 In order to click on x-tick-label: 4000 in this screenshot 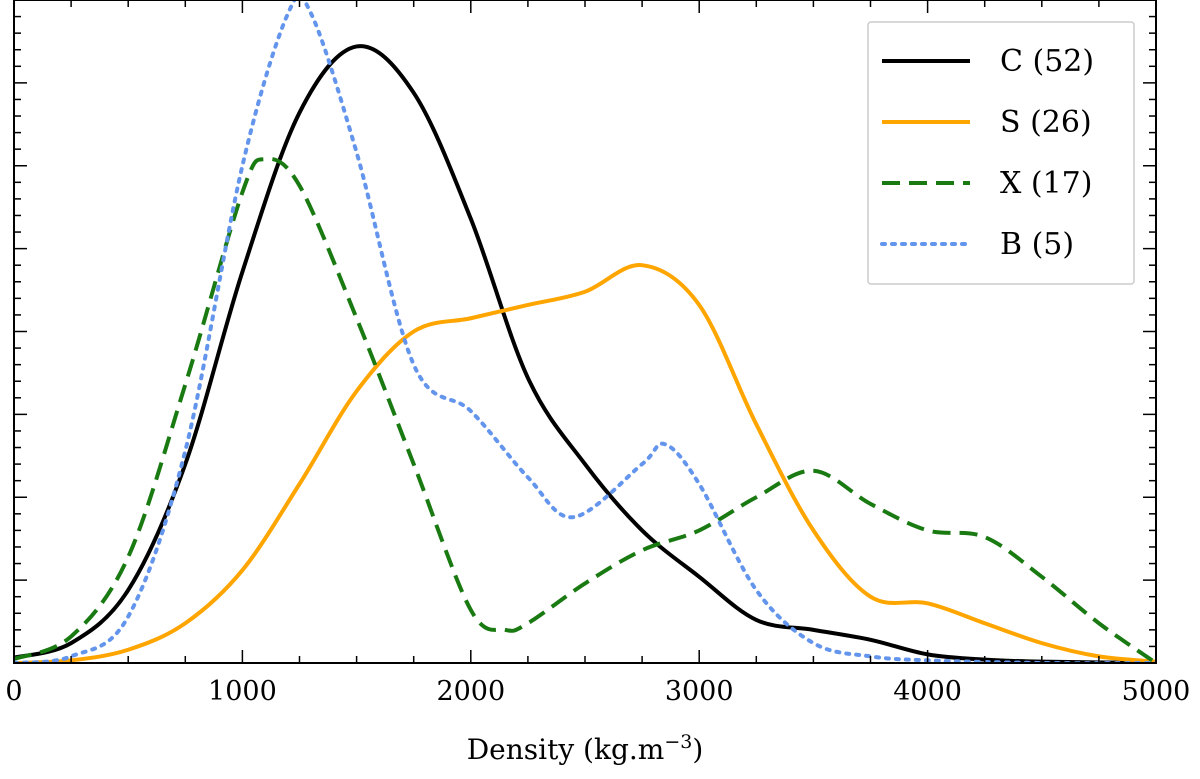, I will do `click(927, 691)`.